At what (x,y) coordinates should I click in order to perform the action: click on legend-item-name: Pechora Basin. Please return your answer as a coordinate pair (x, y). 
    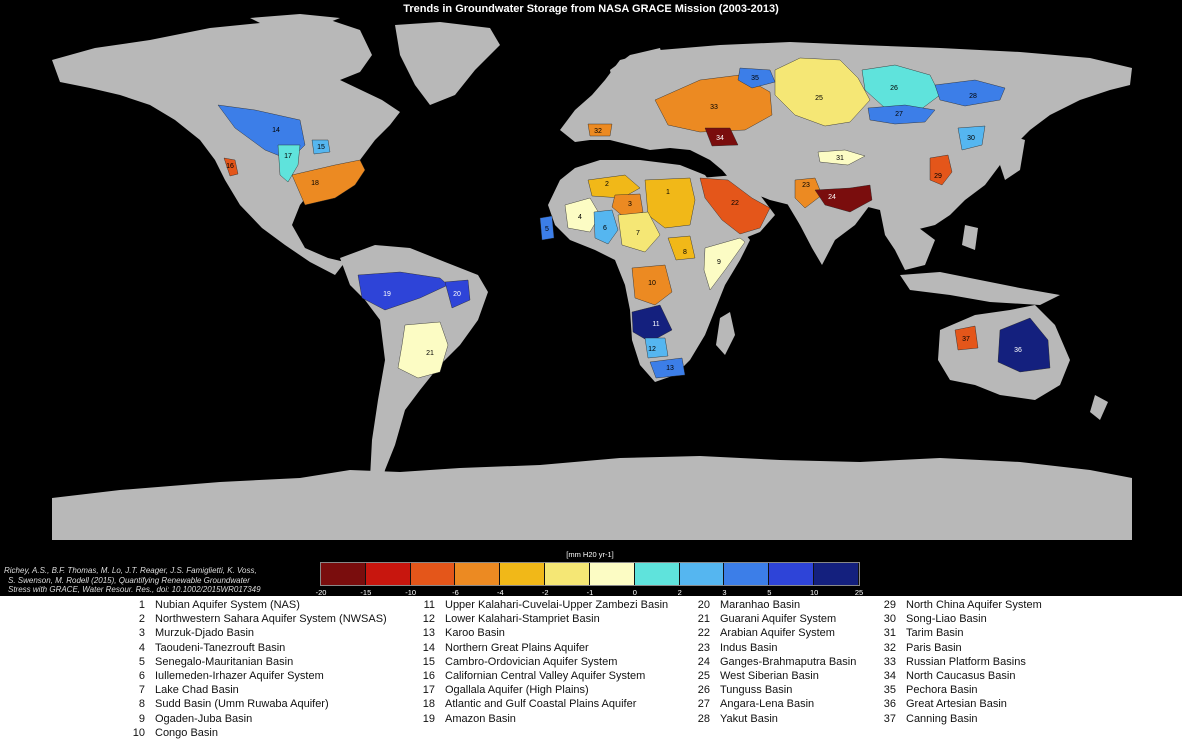
    Looking at the image, I should click on (942, 690).